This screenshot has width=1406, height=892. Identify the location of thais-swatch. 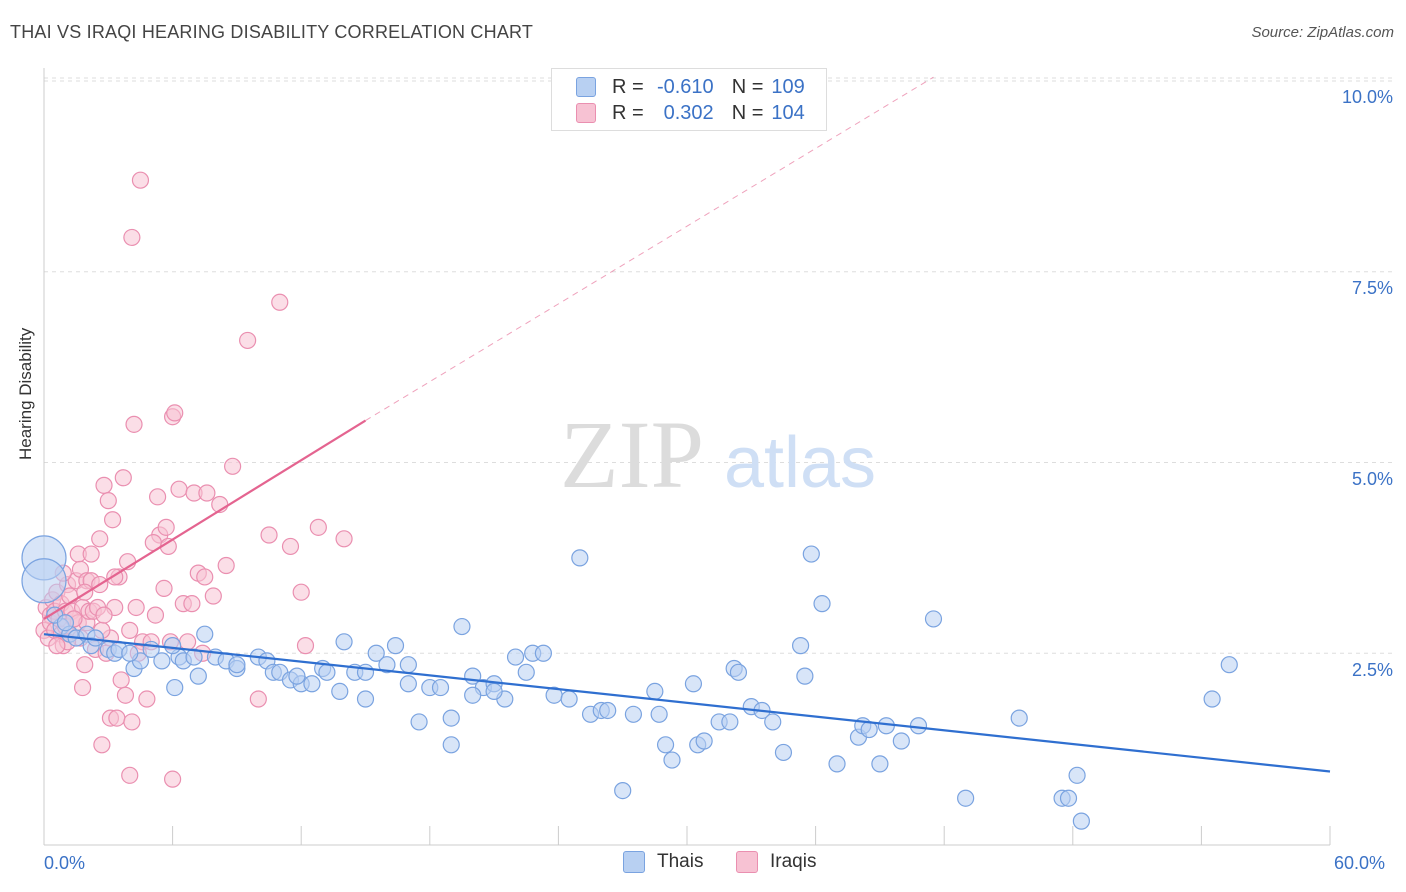
(586, 87).